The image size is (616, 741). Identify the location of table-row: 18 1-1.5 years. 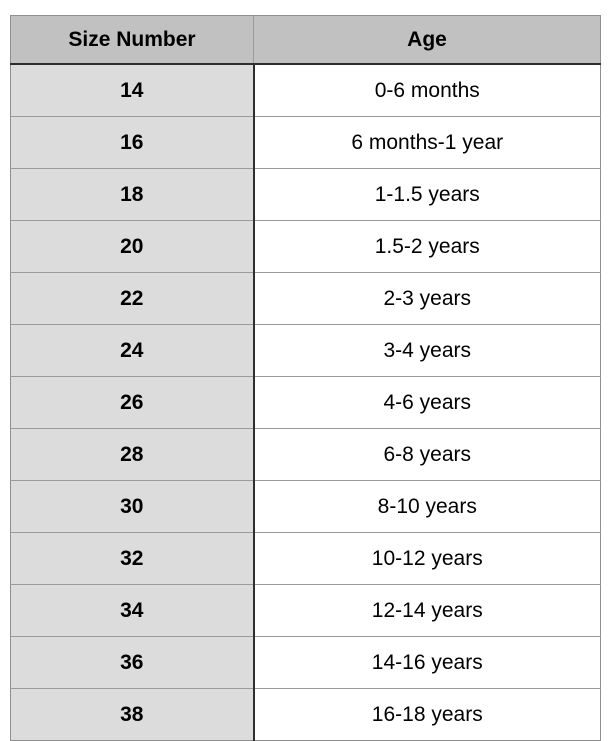
(305, 194).